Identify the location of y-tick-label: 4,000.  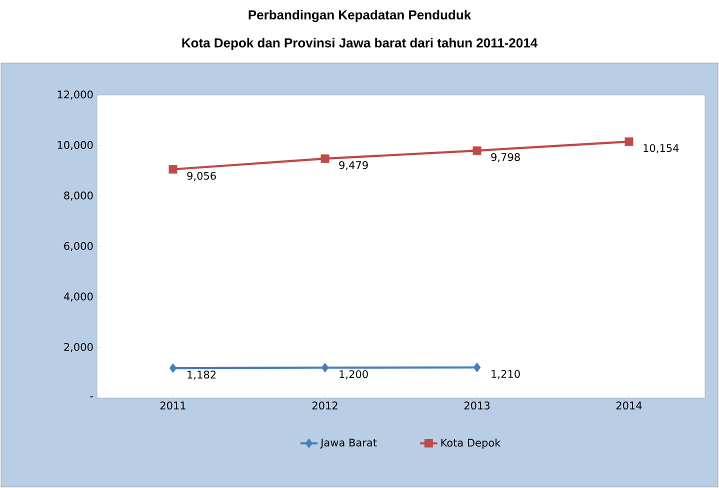
(78, 297).